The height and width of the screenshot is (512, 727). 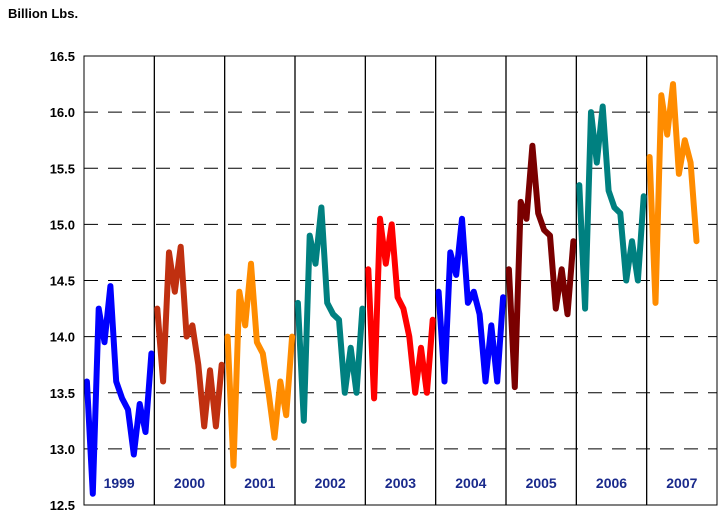 What do you see at coordinates (260, 364) in the screenshot?
I see `series-line-2001` at bounding box center [260, 364].